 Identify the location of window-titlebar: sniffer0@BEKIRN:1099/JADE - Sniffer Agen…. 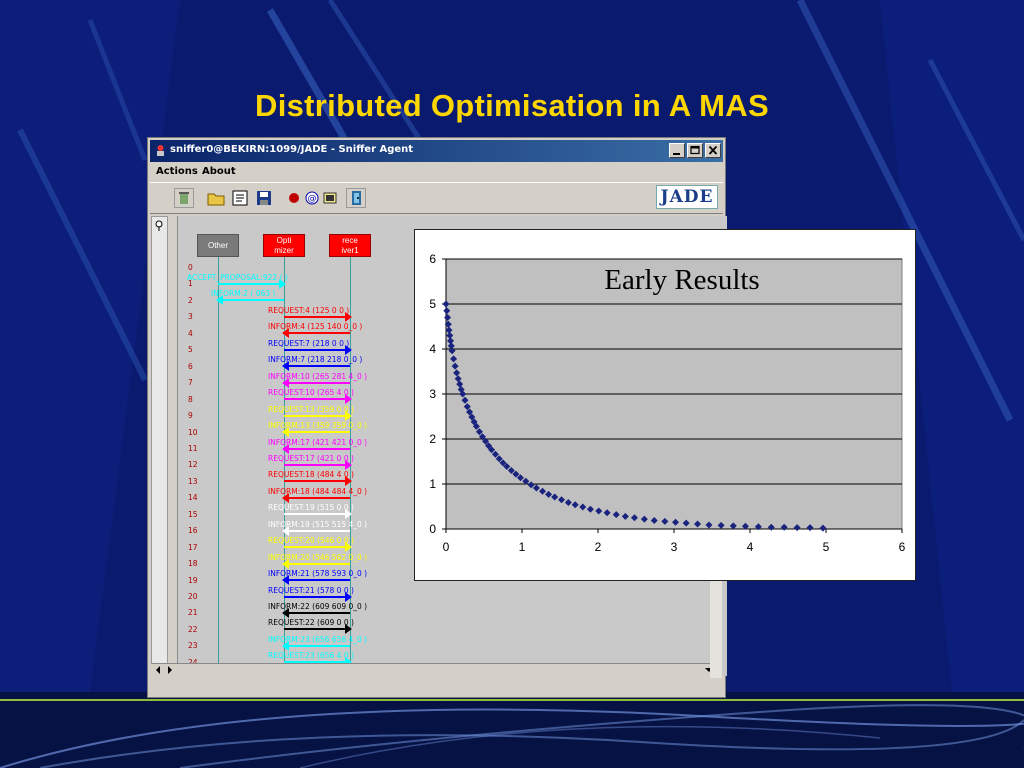
(436, 151).